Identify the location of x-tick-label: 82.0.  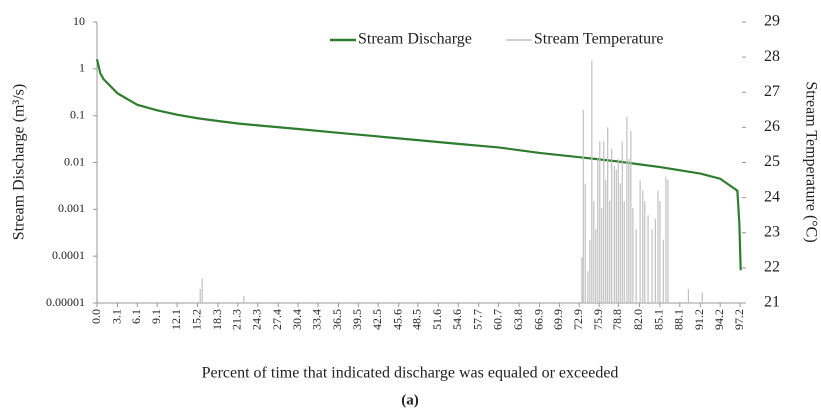
(638, 319).